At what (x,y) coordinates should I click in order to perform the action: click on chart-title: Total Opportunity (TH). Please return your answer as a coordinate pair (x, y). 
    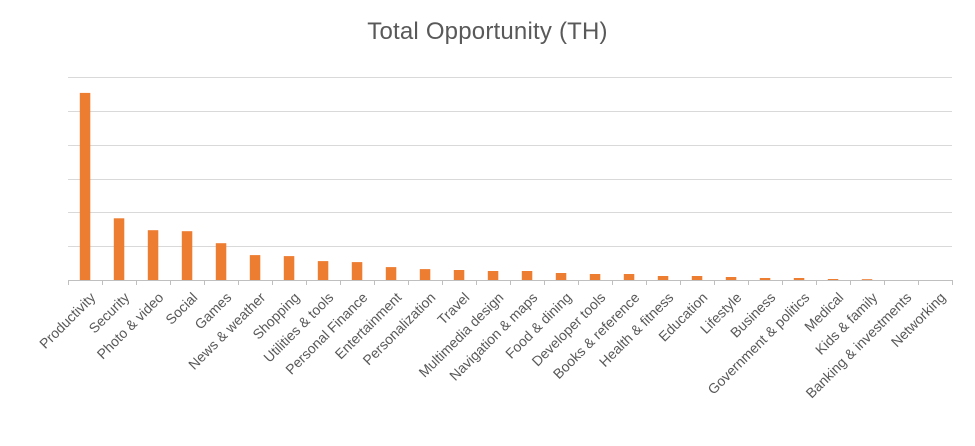
    Looking at the image, I should click on (487, 31).